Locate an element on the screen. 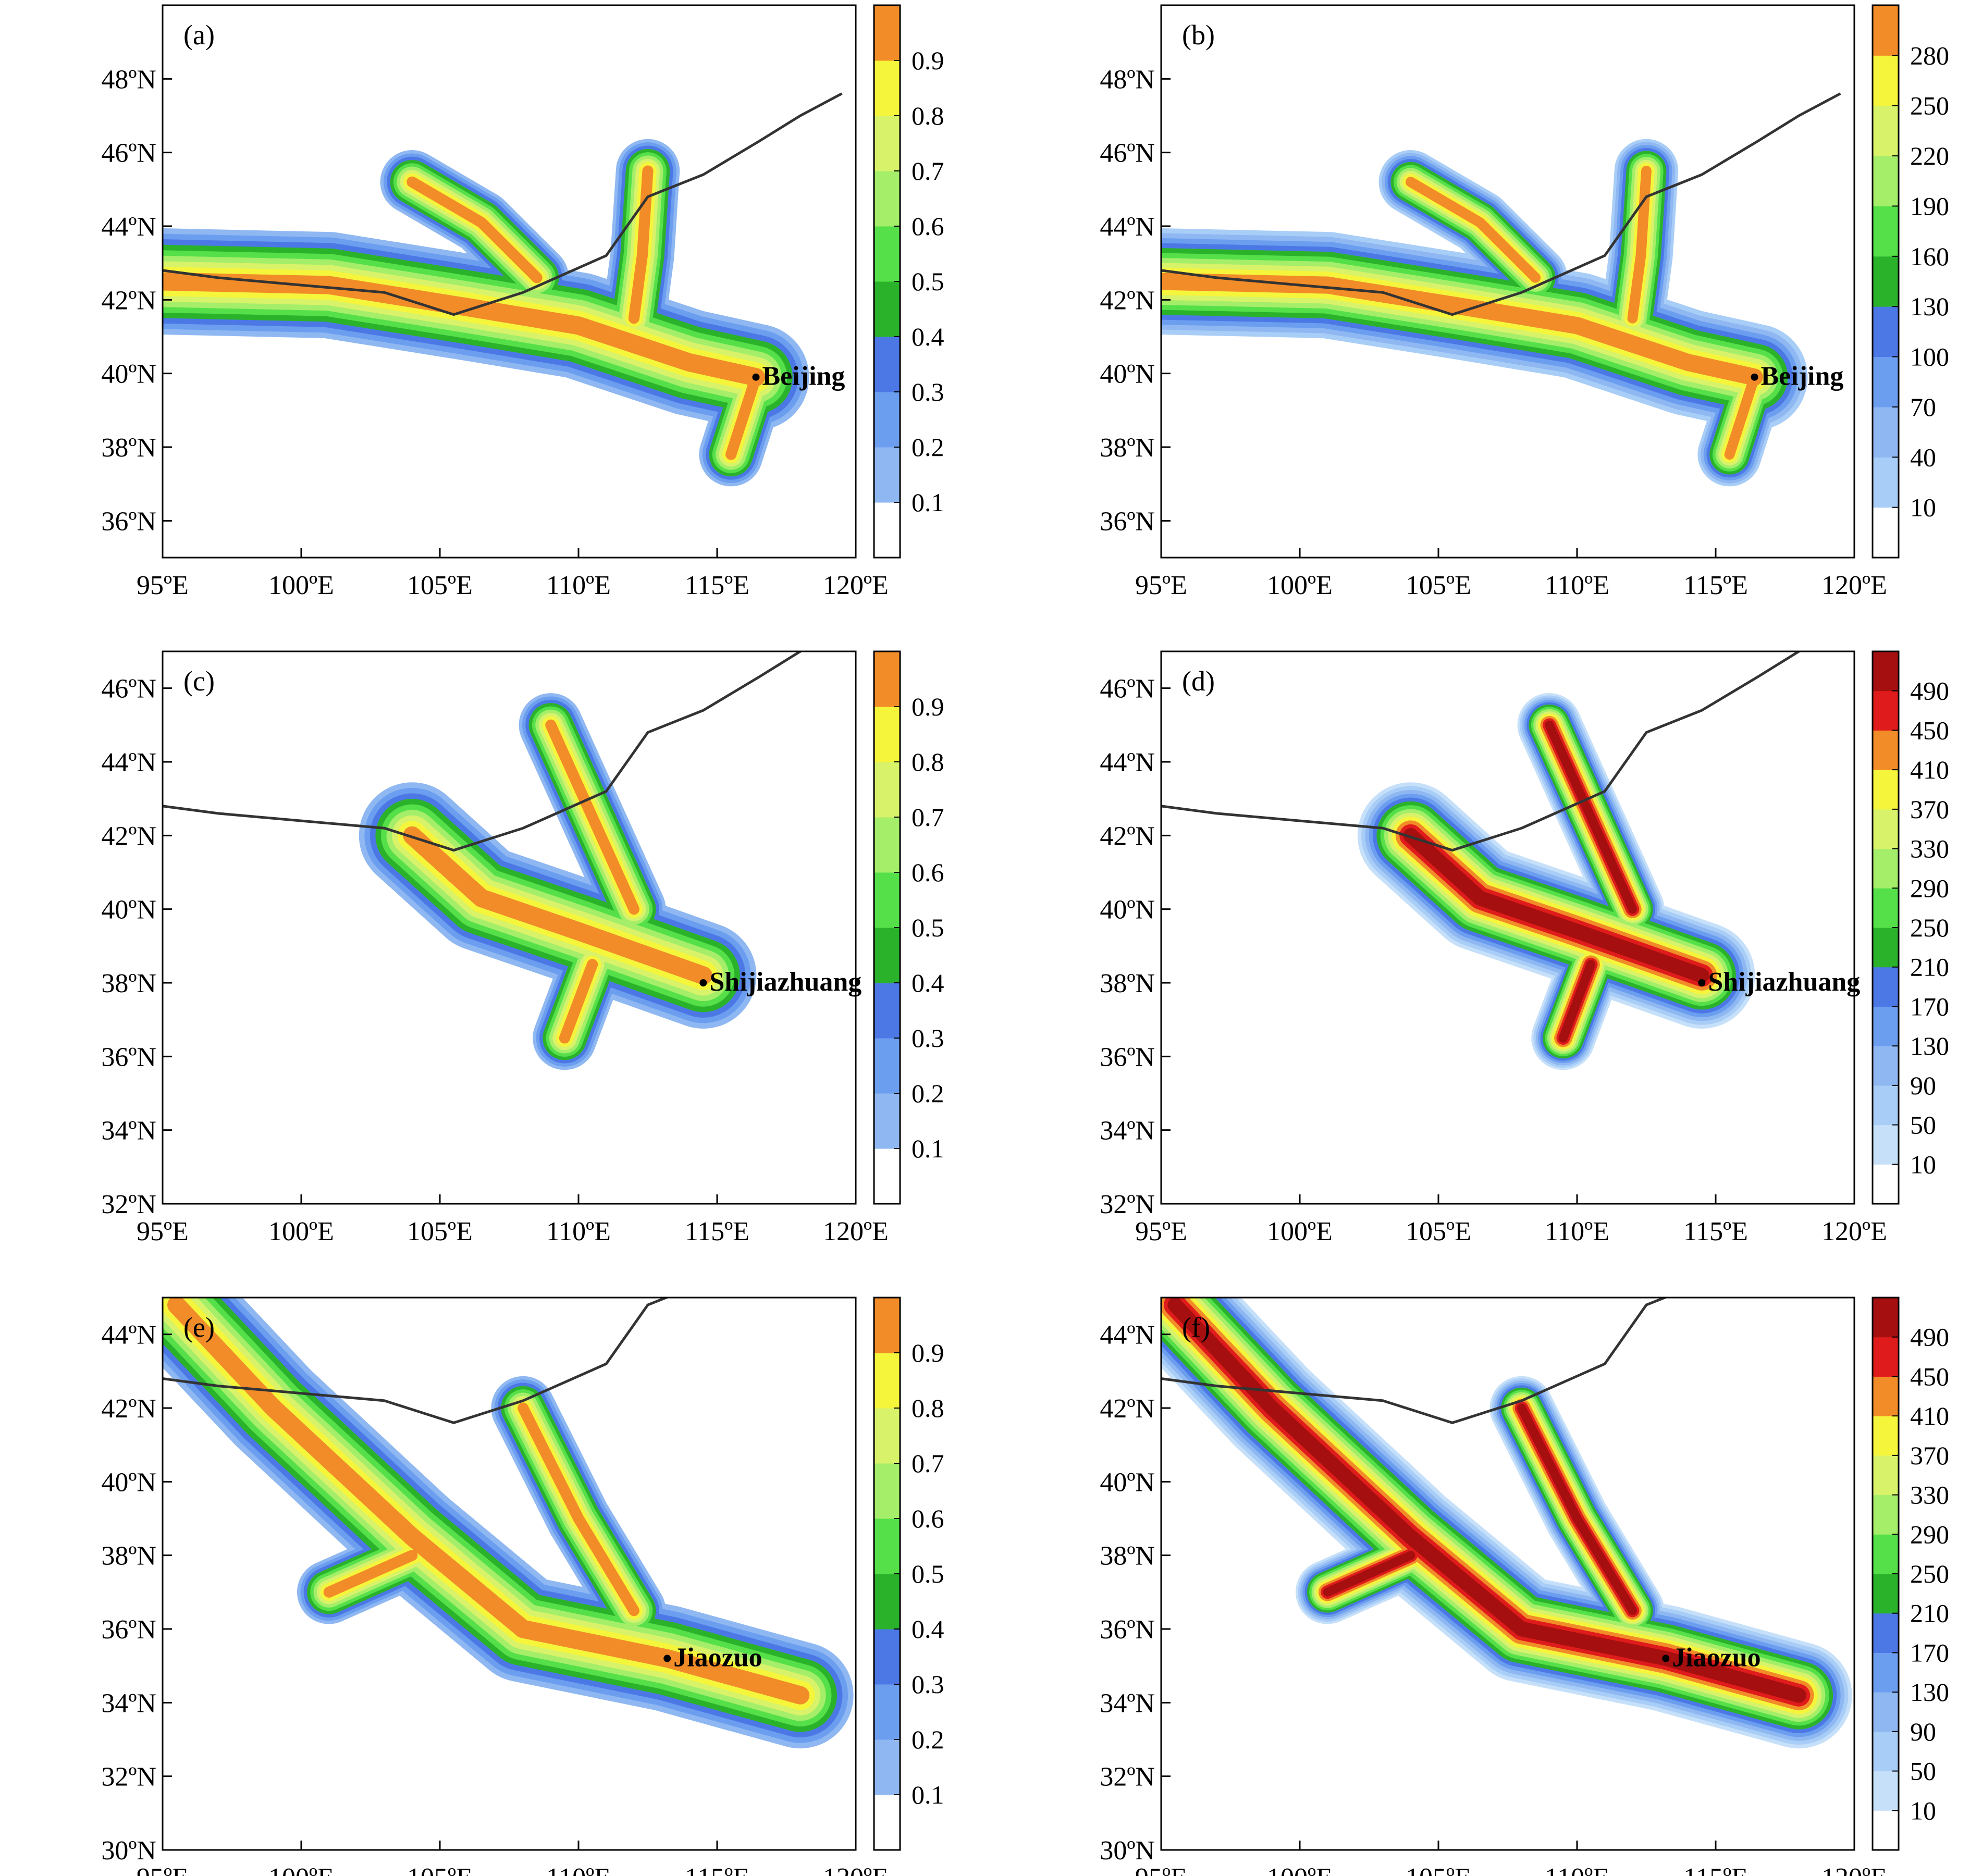  lon-tick-label: 105ºE is located at coordinates (440, 585).